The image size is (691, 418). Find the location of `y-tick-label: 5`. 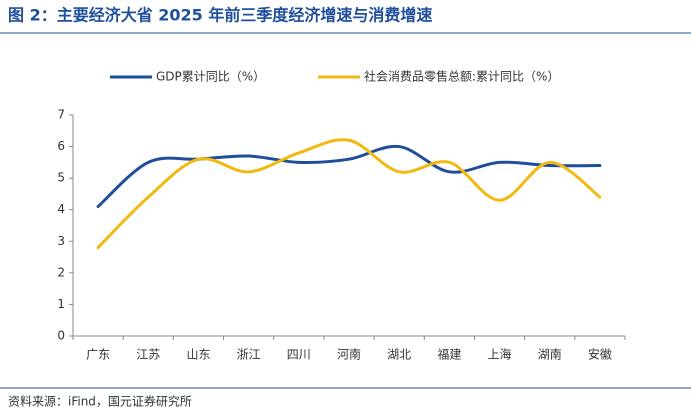

y-tick-label: 5 is located at coordinates (61, 178).